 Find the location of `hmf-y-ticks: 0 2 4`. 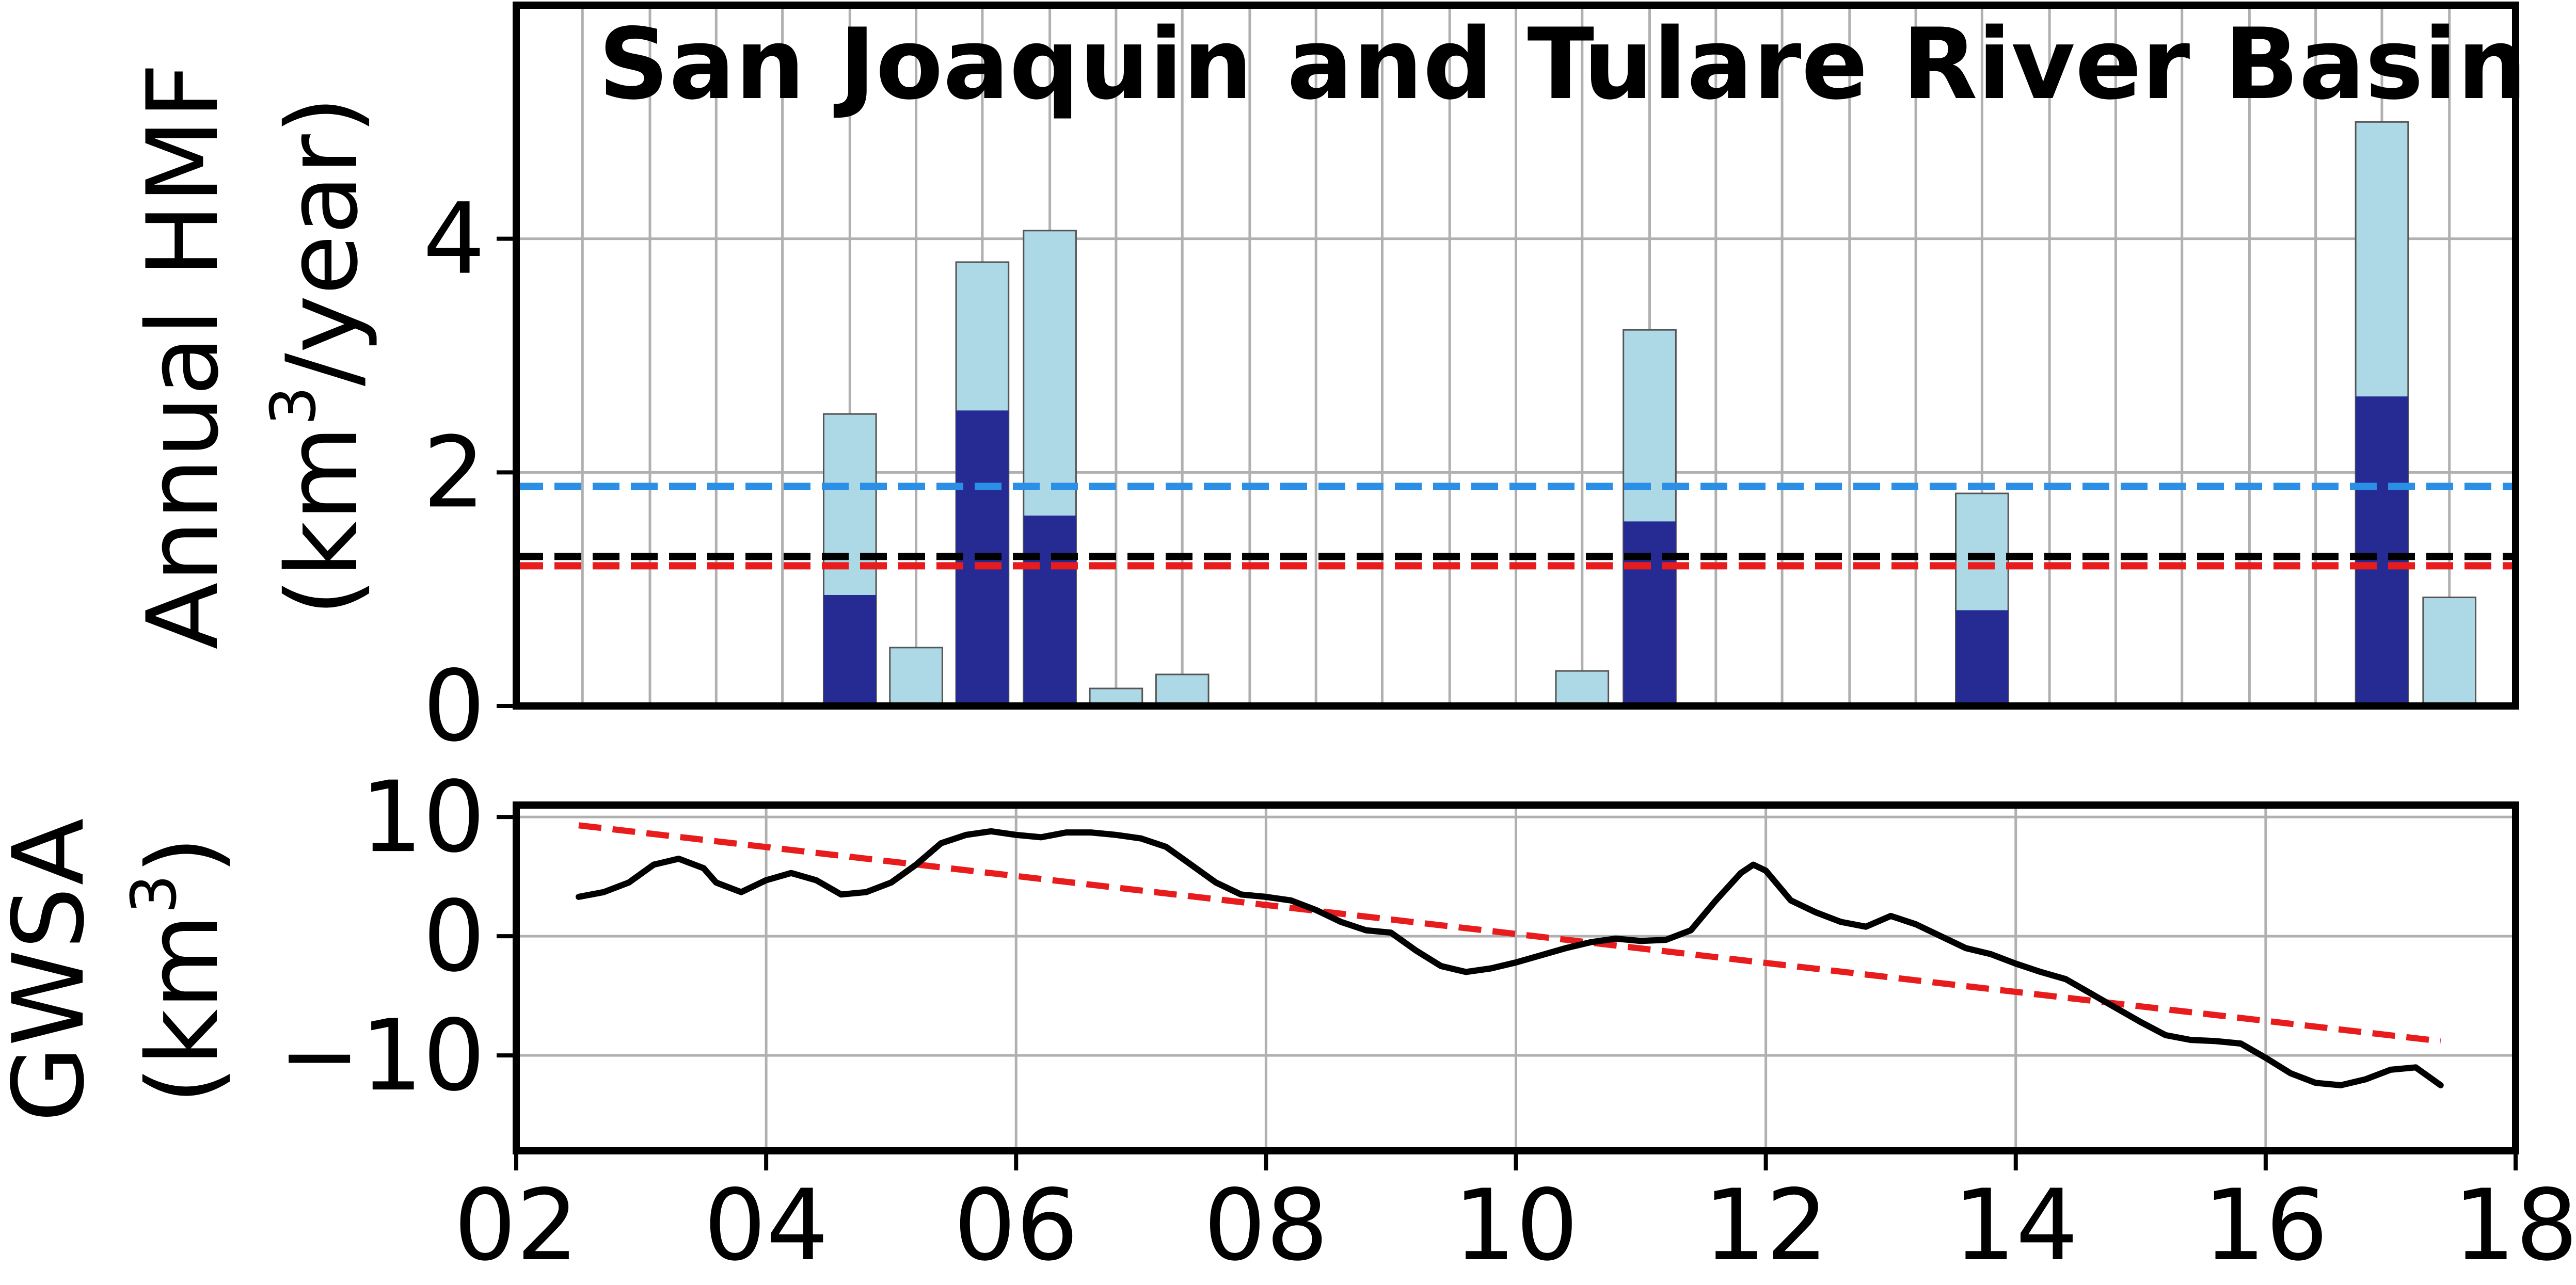

hmf-y-ticks: 0 2 4 is located at coordinates (469, 472).